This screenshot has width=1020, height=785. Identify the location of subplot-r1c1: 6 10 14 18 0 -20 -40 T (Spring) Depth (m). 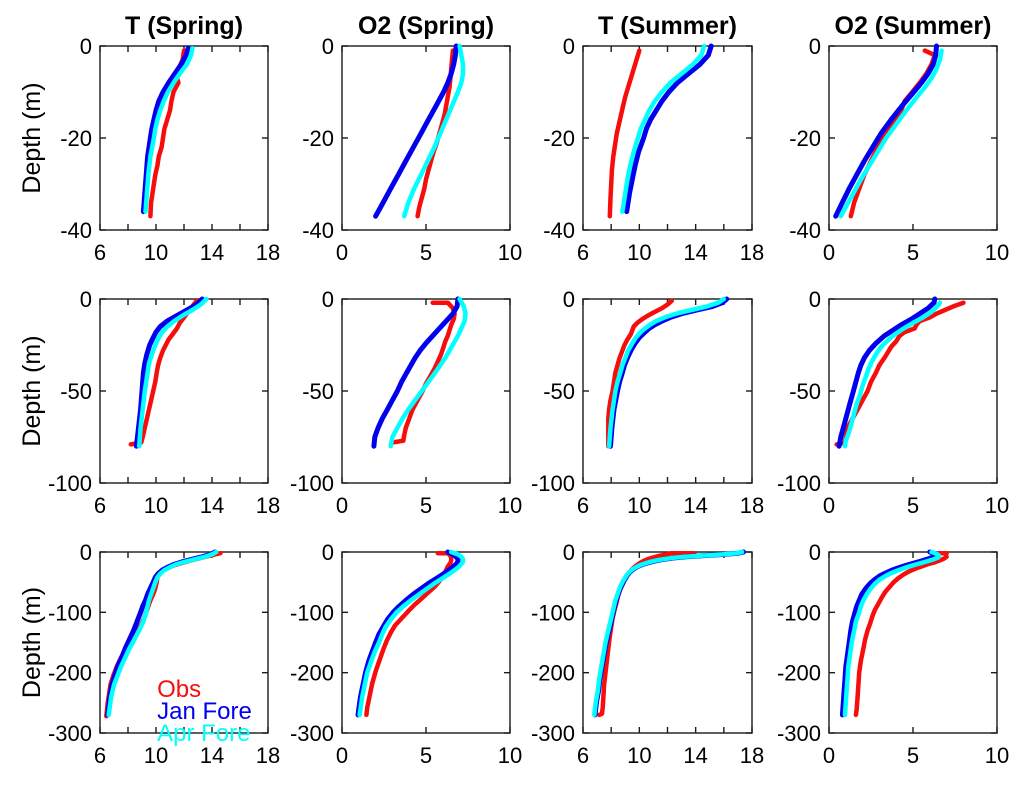
(149, 138).